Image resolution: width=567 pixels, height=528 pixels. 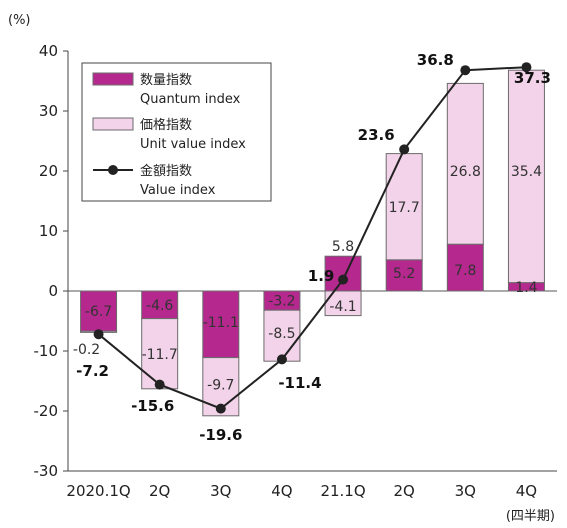 What do you see at coordinates (166, 171) in the screenshot?
I see `legend-label-value-ja: 金額指数` at bounding box center [166, 171].